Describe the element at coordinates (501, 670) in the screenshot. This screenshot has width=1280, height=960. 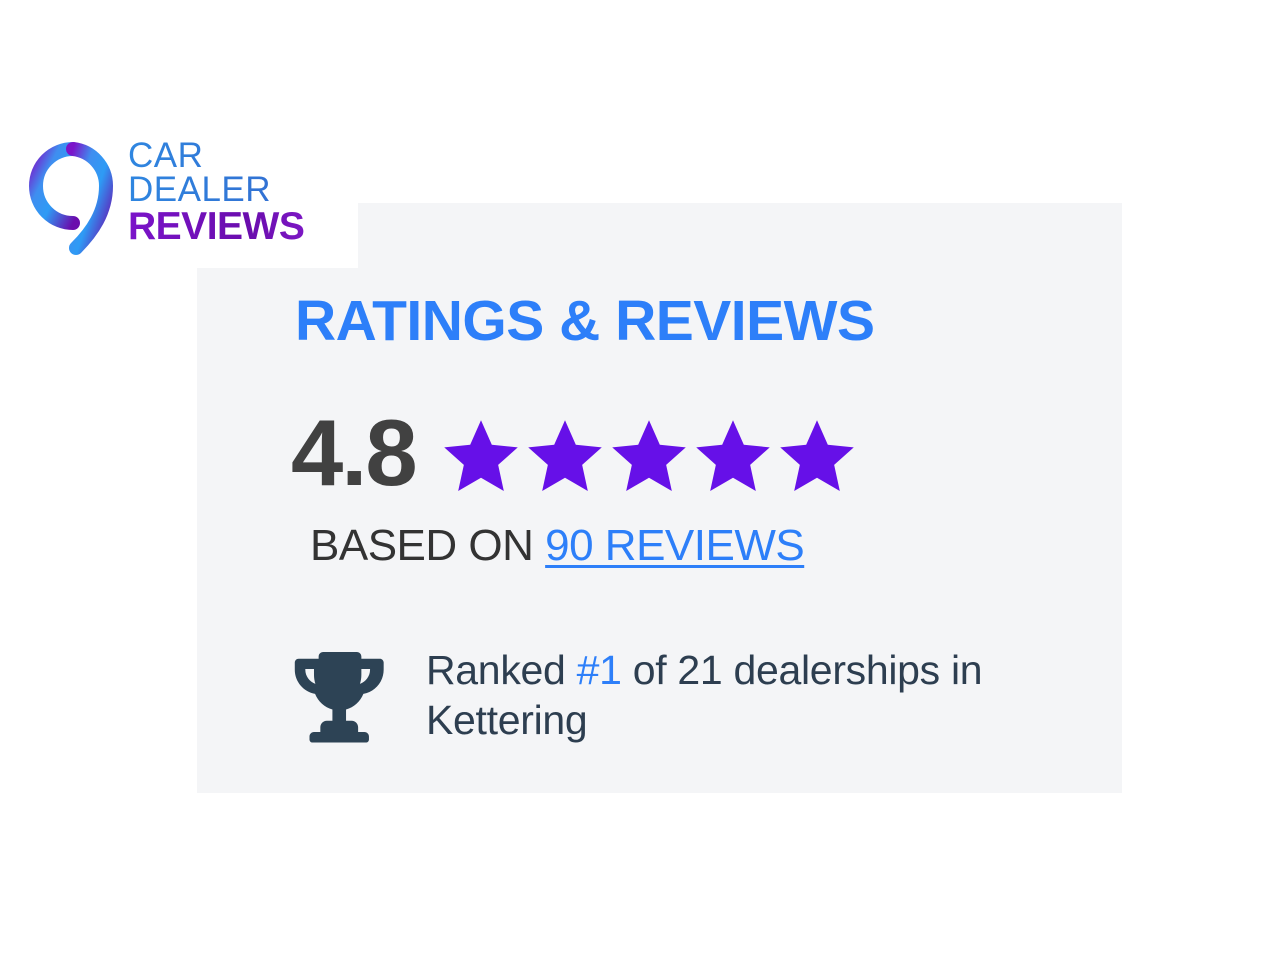
I see `ranking-prefix: Ranked` at that location.